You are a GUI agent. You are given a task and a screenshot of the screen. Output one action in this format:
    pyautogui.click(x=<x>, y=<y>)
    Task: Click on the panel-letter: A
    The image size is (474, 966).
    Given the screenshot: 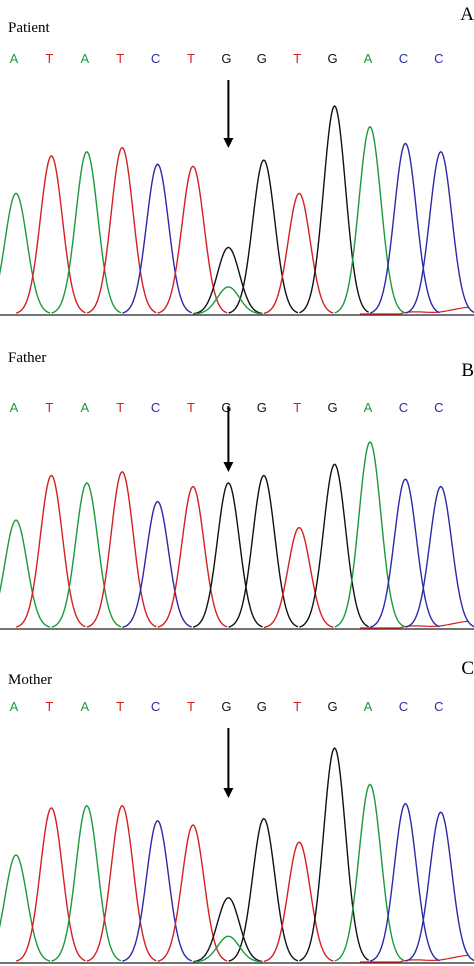 What is the action you would take?
    pyautogui.click(x=467, y=14)
    